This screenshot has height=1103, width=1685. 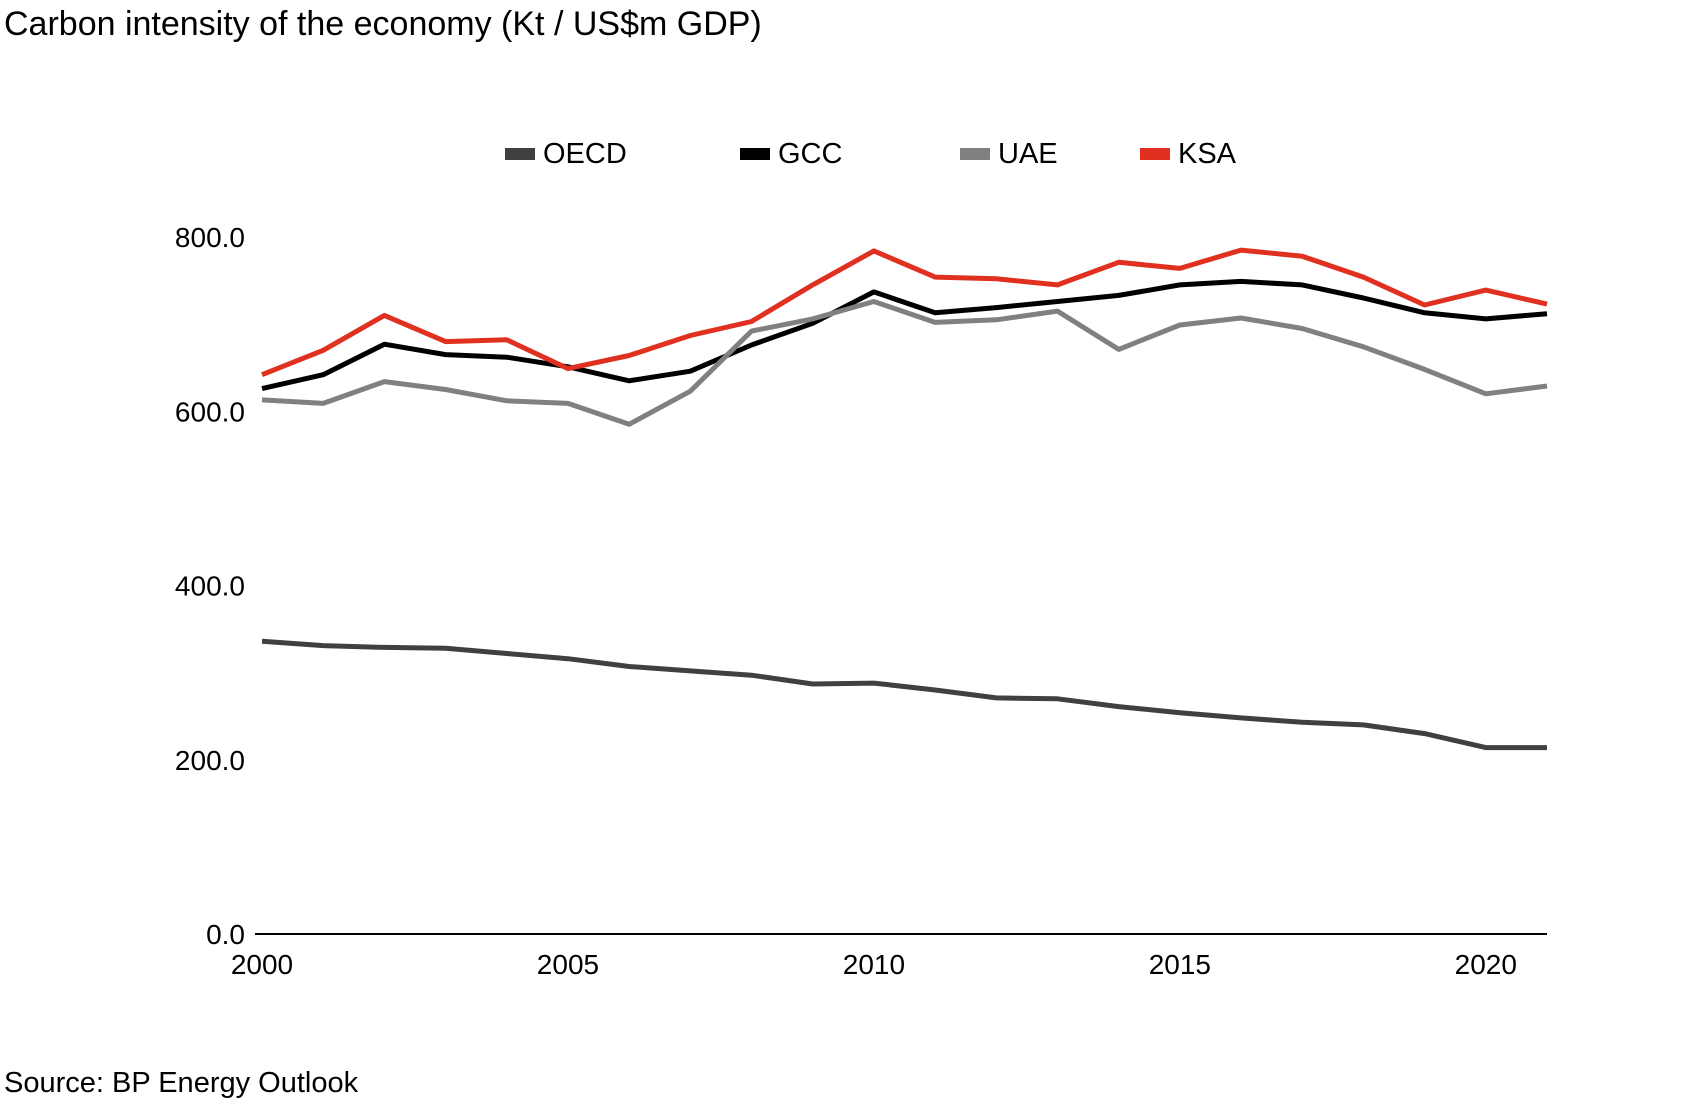 I want to click on y-tick-label: 200.0, so click(x=210, y=760).